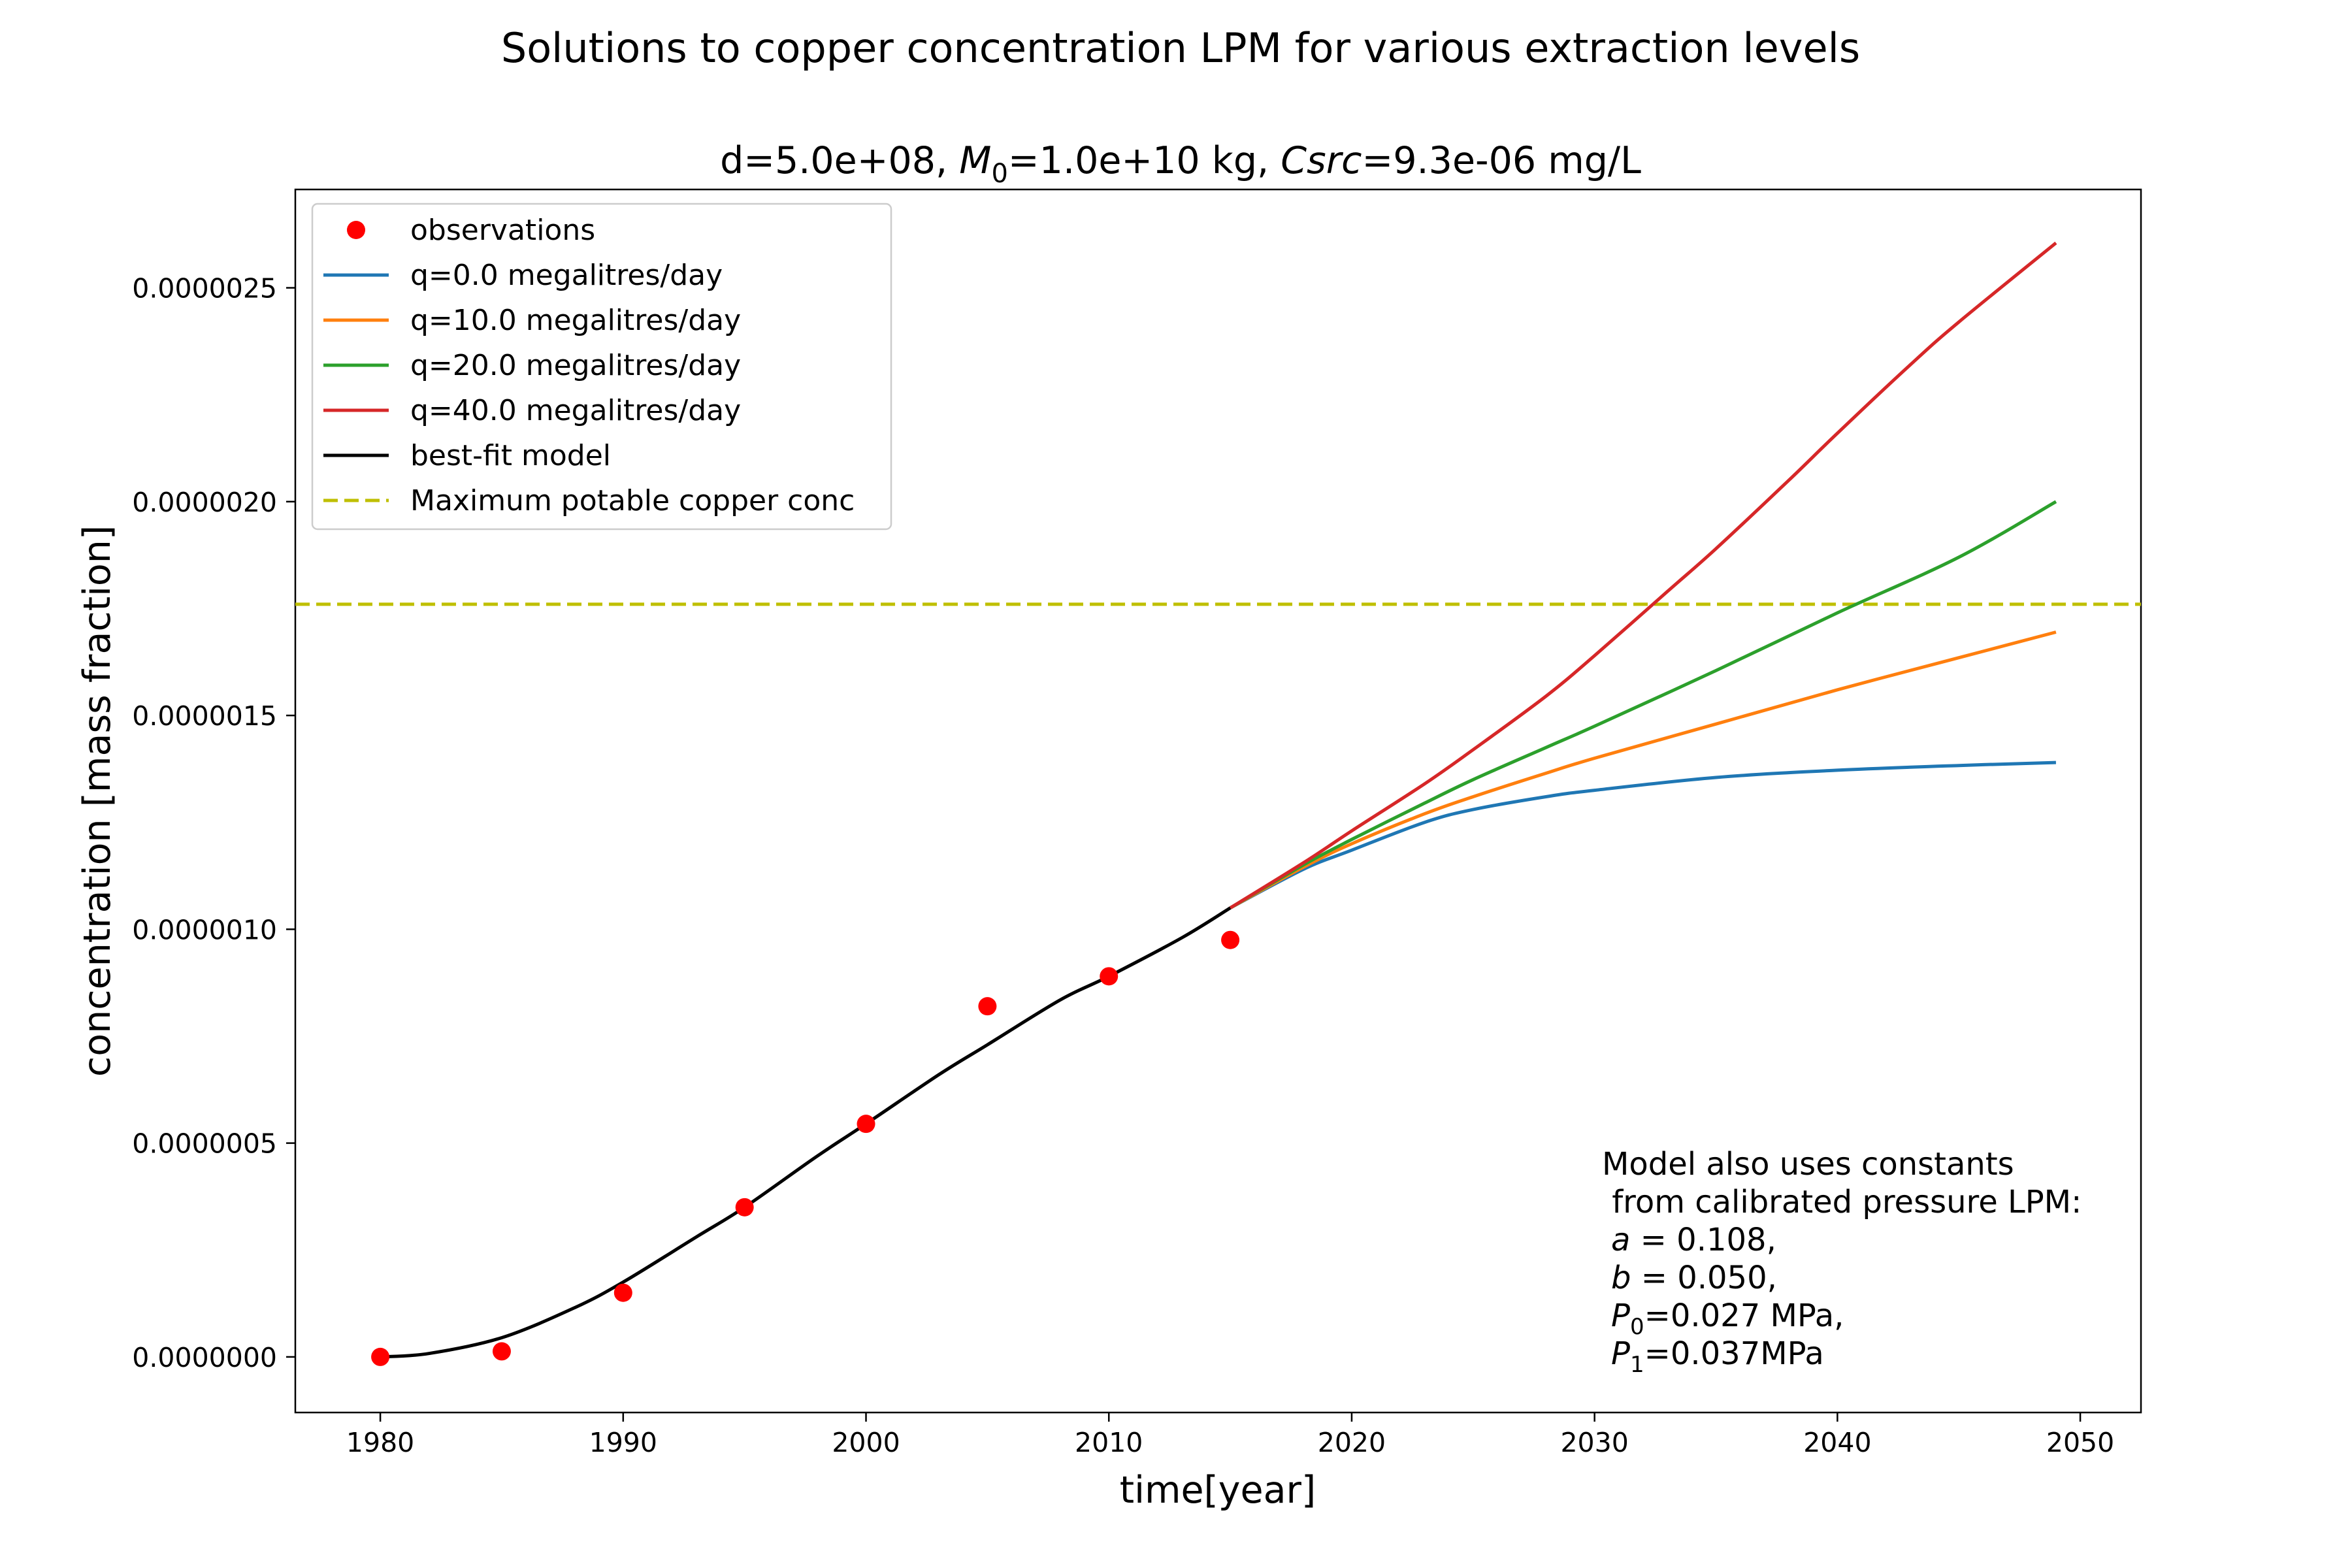 The width and height of the screenshot is (2352, 1568). I want to click on y-tick-label: 0.0000005, so click(204, 1144).